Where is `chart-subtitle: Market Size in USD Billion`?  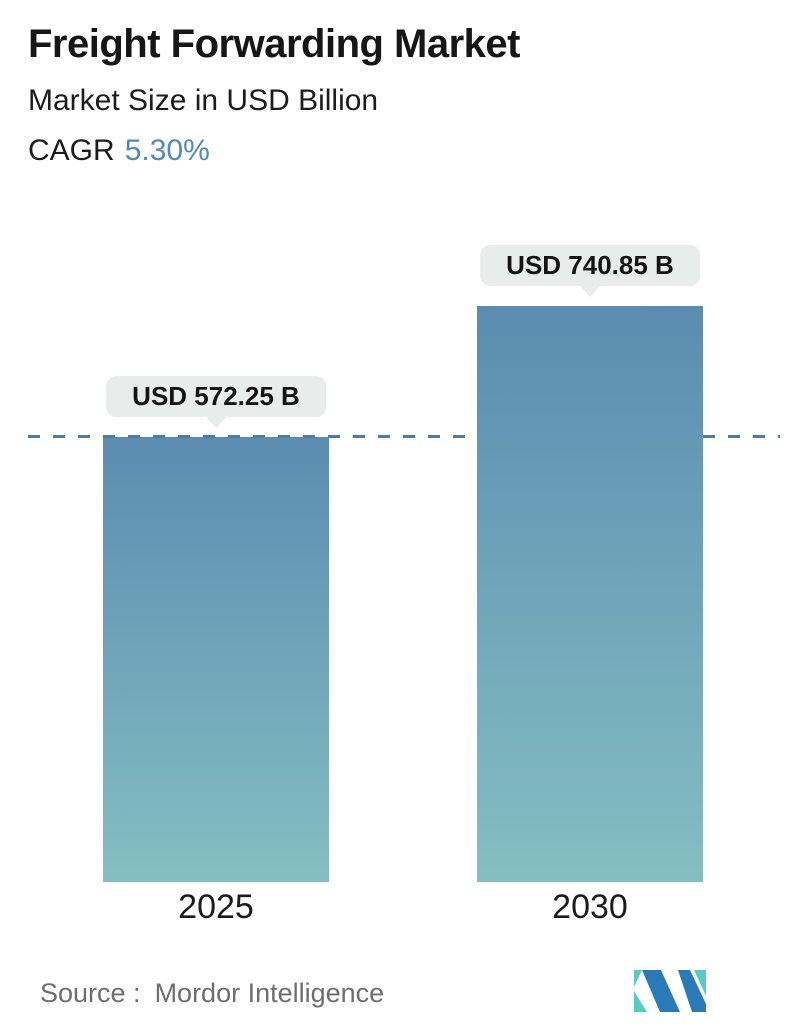
chart-subtitle: Market Size in USD Billion is located at coordinates (203, 100).